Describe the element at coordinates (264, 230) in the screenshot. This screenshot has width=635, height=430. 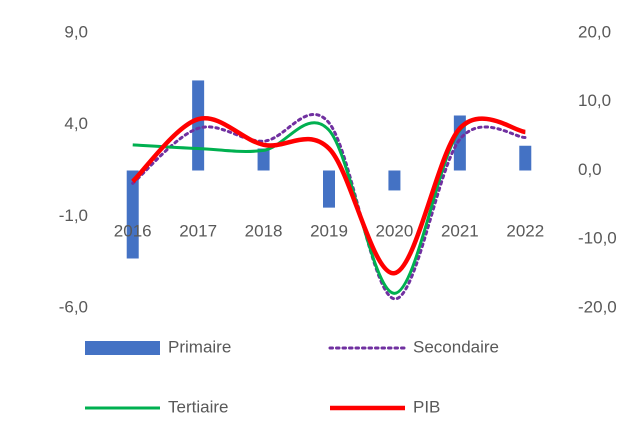
I see `x-tick-label: 2018` at that location.